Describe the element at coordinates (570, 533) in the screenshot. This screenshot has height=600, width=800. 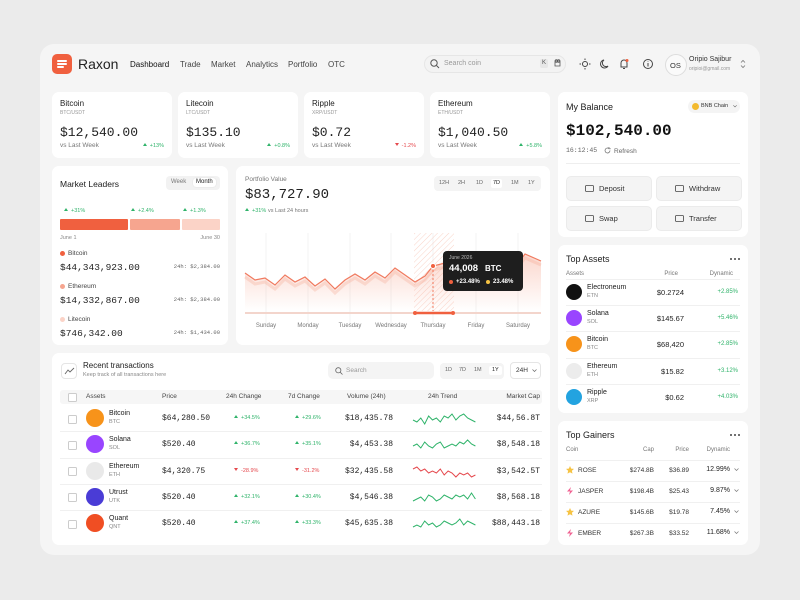
I see `gainer-icon-path` at that location.